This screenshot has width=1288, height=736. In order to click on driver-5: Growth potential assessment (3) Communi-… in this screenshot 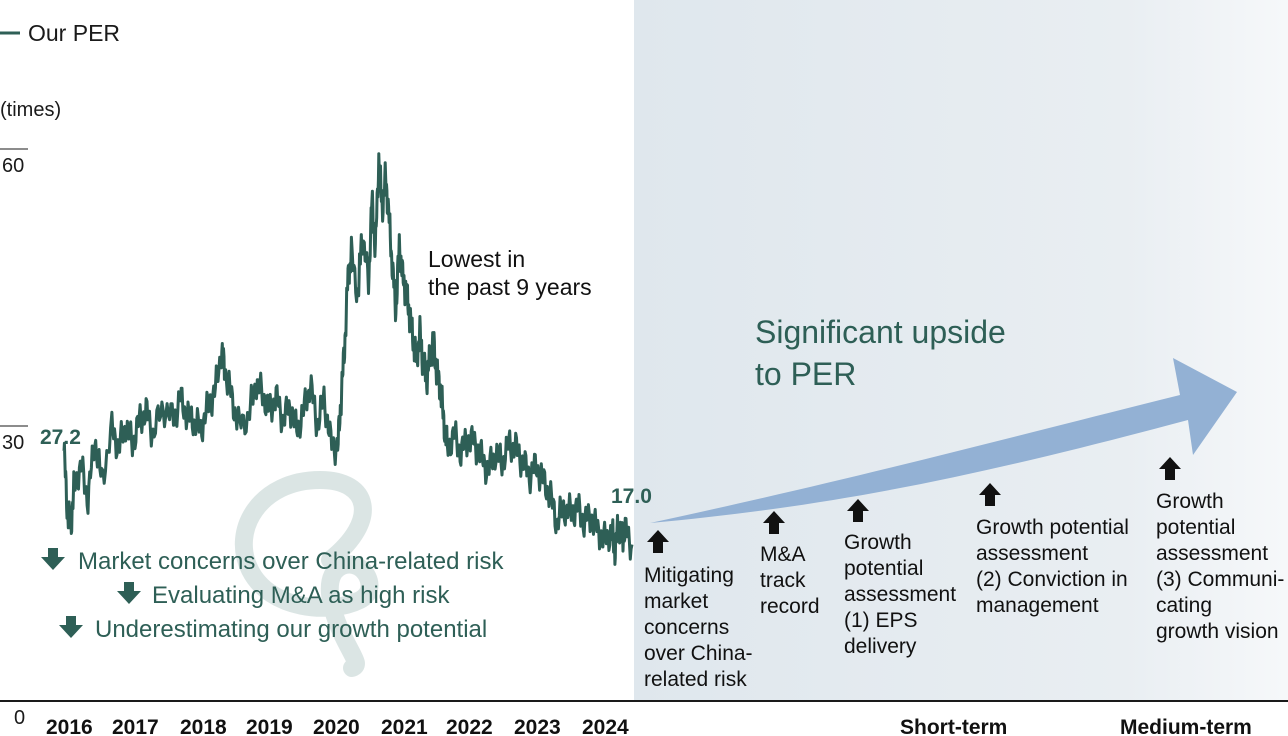, I will do `click(1220, 550)`.